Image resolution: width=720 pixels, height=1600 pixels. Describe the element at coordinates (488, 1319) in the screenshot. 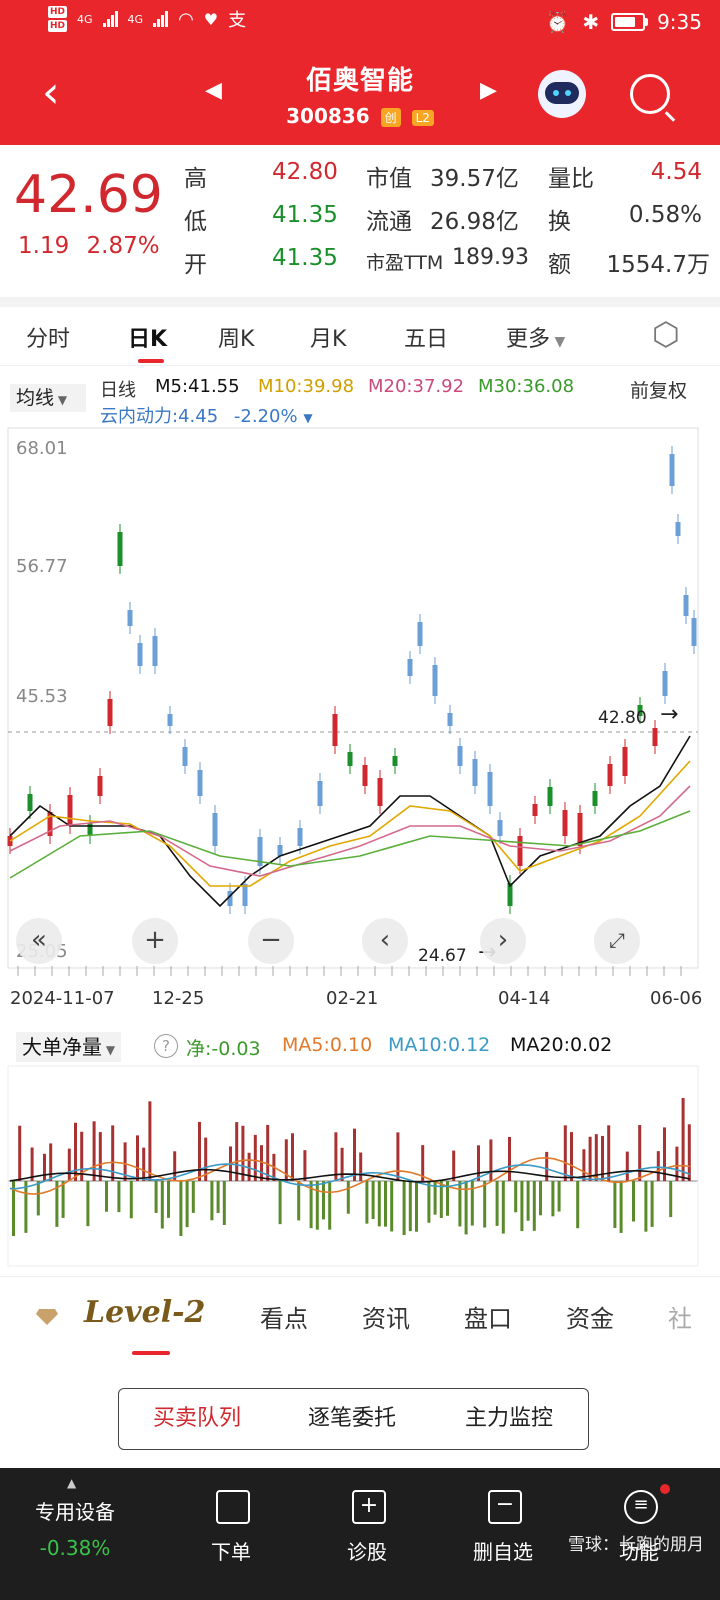

I see `tab-orderbook: 盘口` at that location.